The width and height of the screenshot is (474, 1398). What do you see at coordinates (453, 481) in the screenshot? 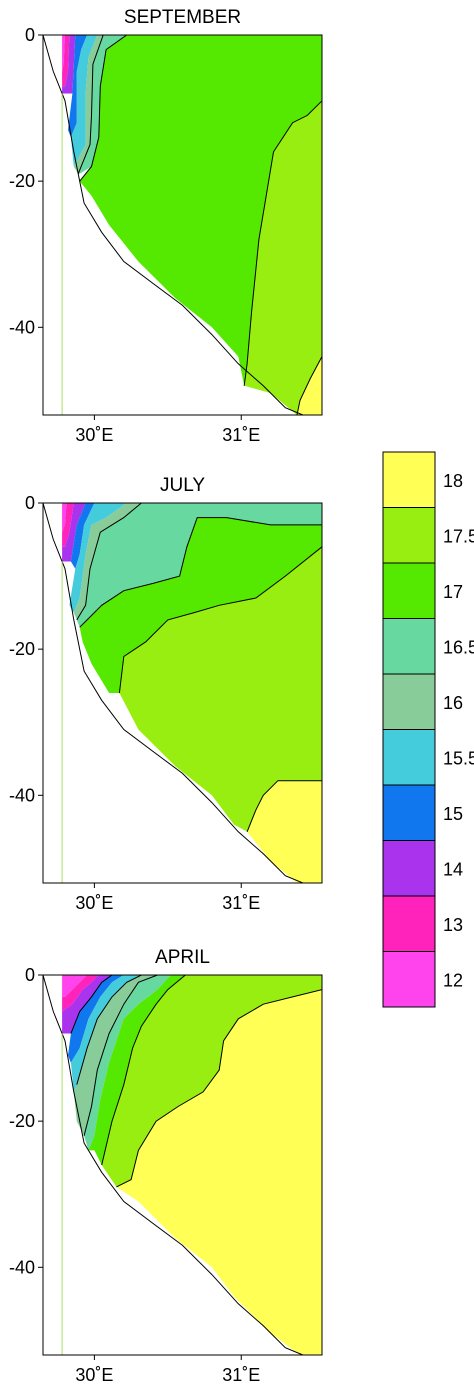
I see `colorbar-label: 18` at bounding box center [453, 481].